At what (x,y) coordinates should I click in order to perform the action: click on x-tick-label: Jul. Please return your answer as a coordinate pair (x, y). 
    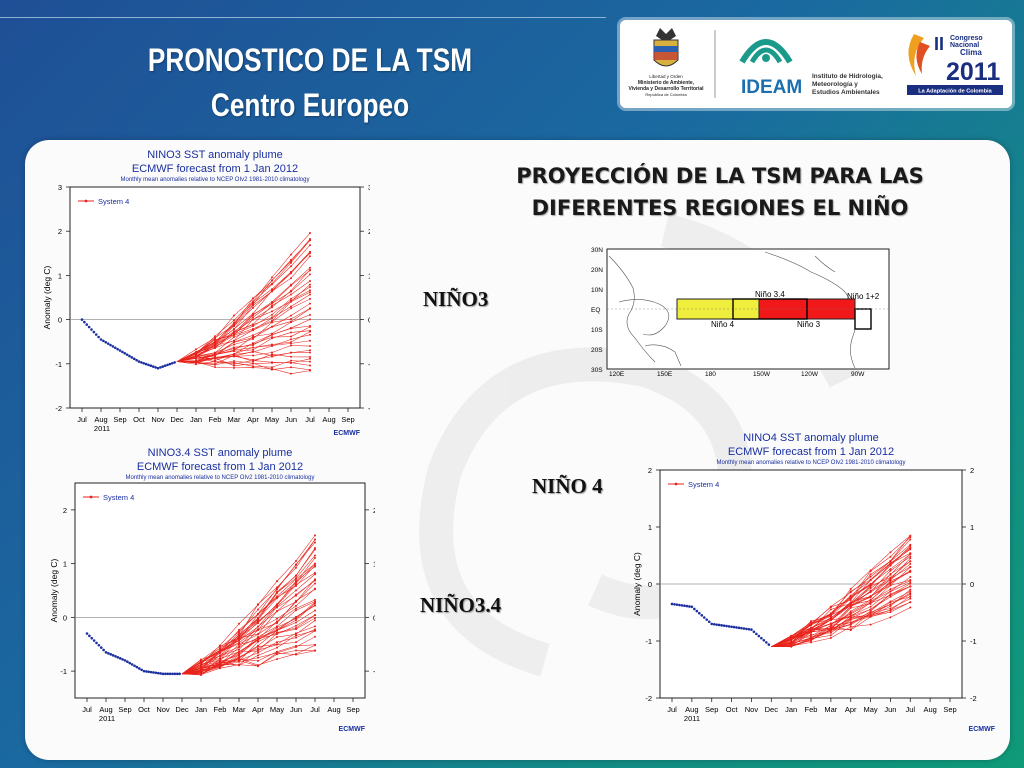
    Looking at the image, I should click on (315, 709).